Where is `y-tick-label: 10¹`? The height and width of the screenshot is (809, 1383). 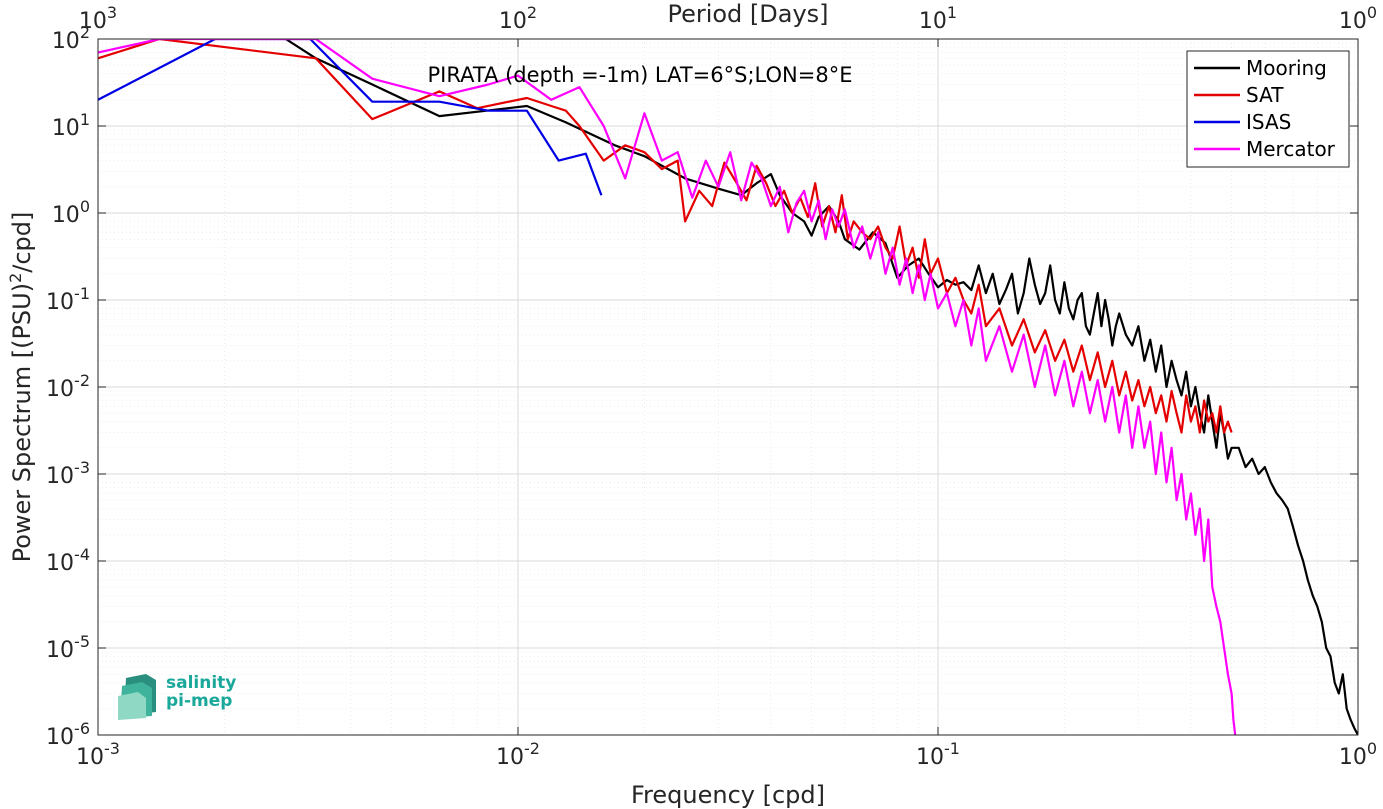
y-tick-label: 10¹ is located at coordinates (71, 125).